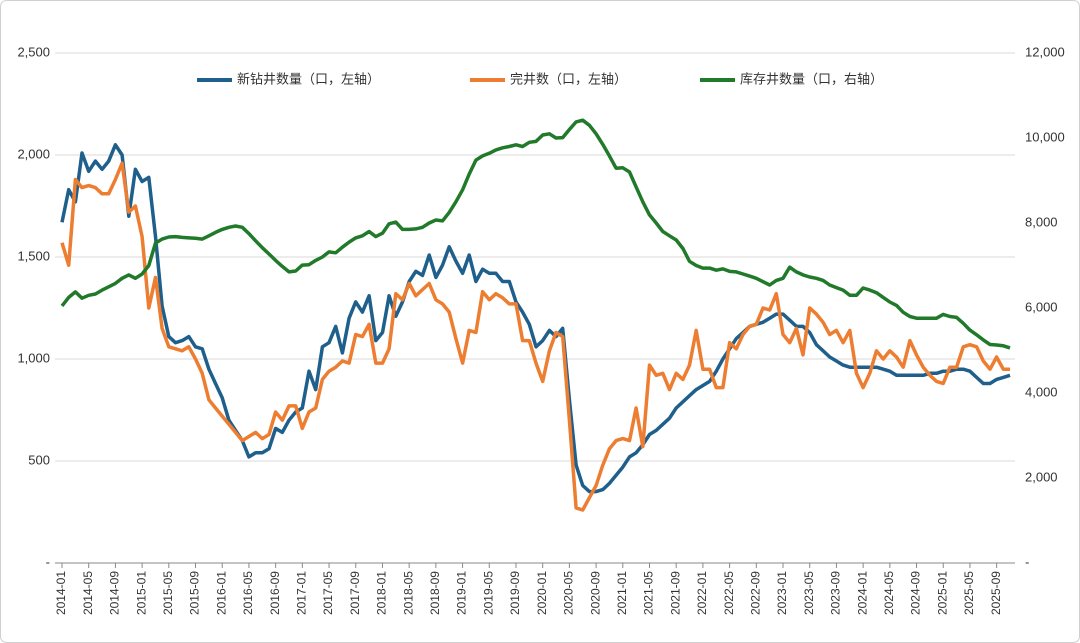  What do you see at coordinates (675, 593) in the screenshot?
I see `x-tick-label: 2021-09` at bounding box center [675, 593].